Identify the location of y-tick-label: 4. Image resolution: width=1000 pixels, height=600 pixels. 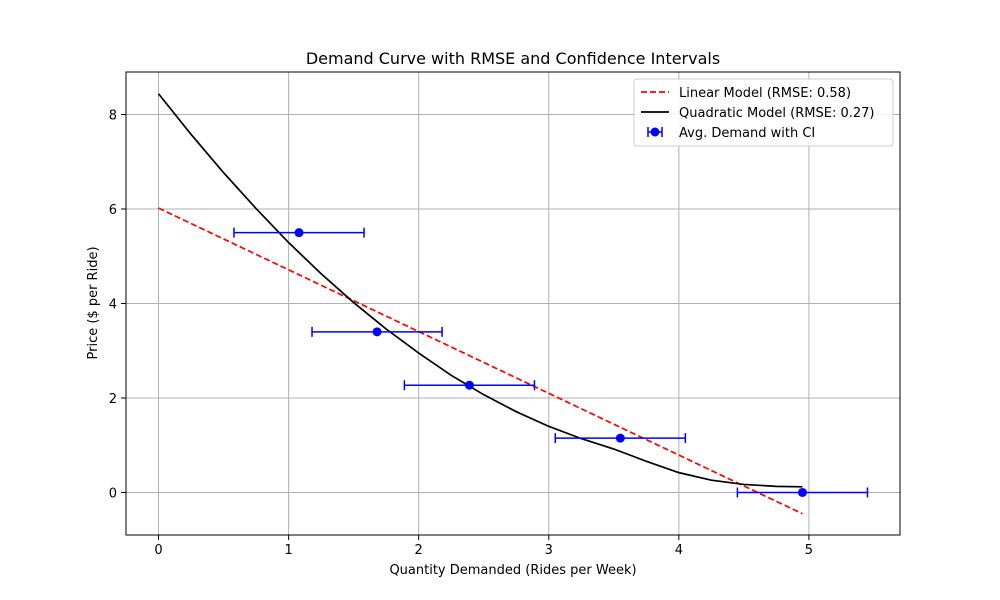
(113, 305).